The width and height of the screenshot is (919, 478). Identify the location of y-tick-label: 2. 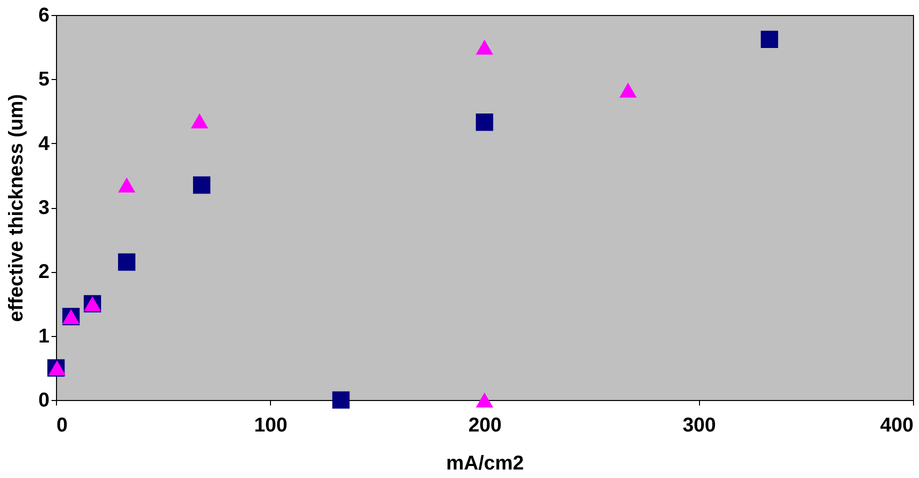
(44, 272).